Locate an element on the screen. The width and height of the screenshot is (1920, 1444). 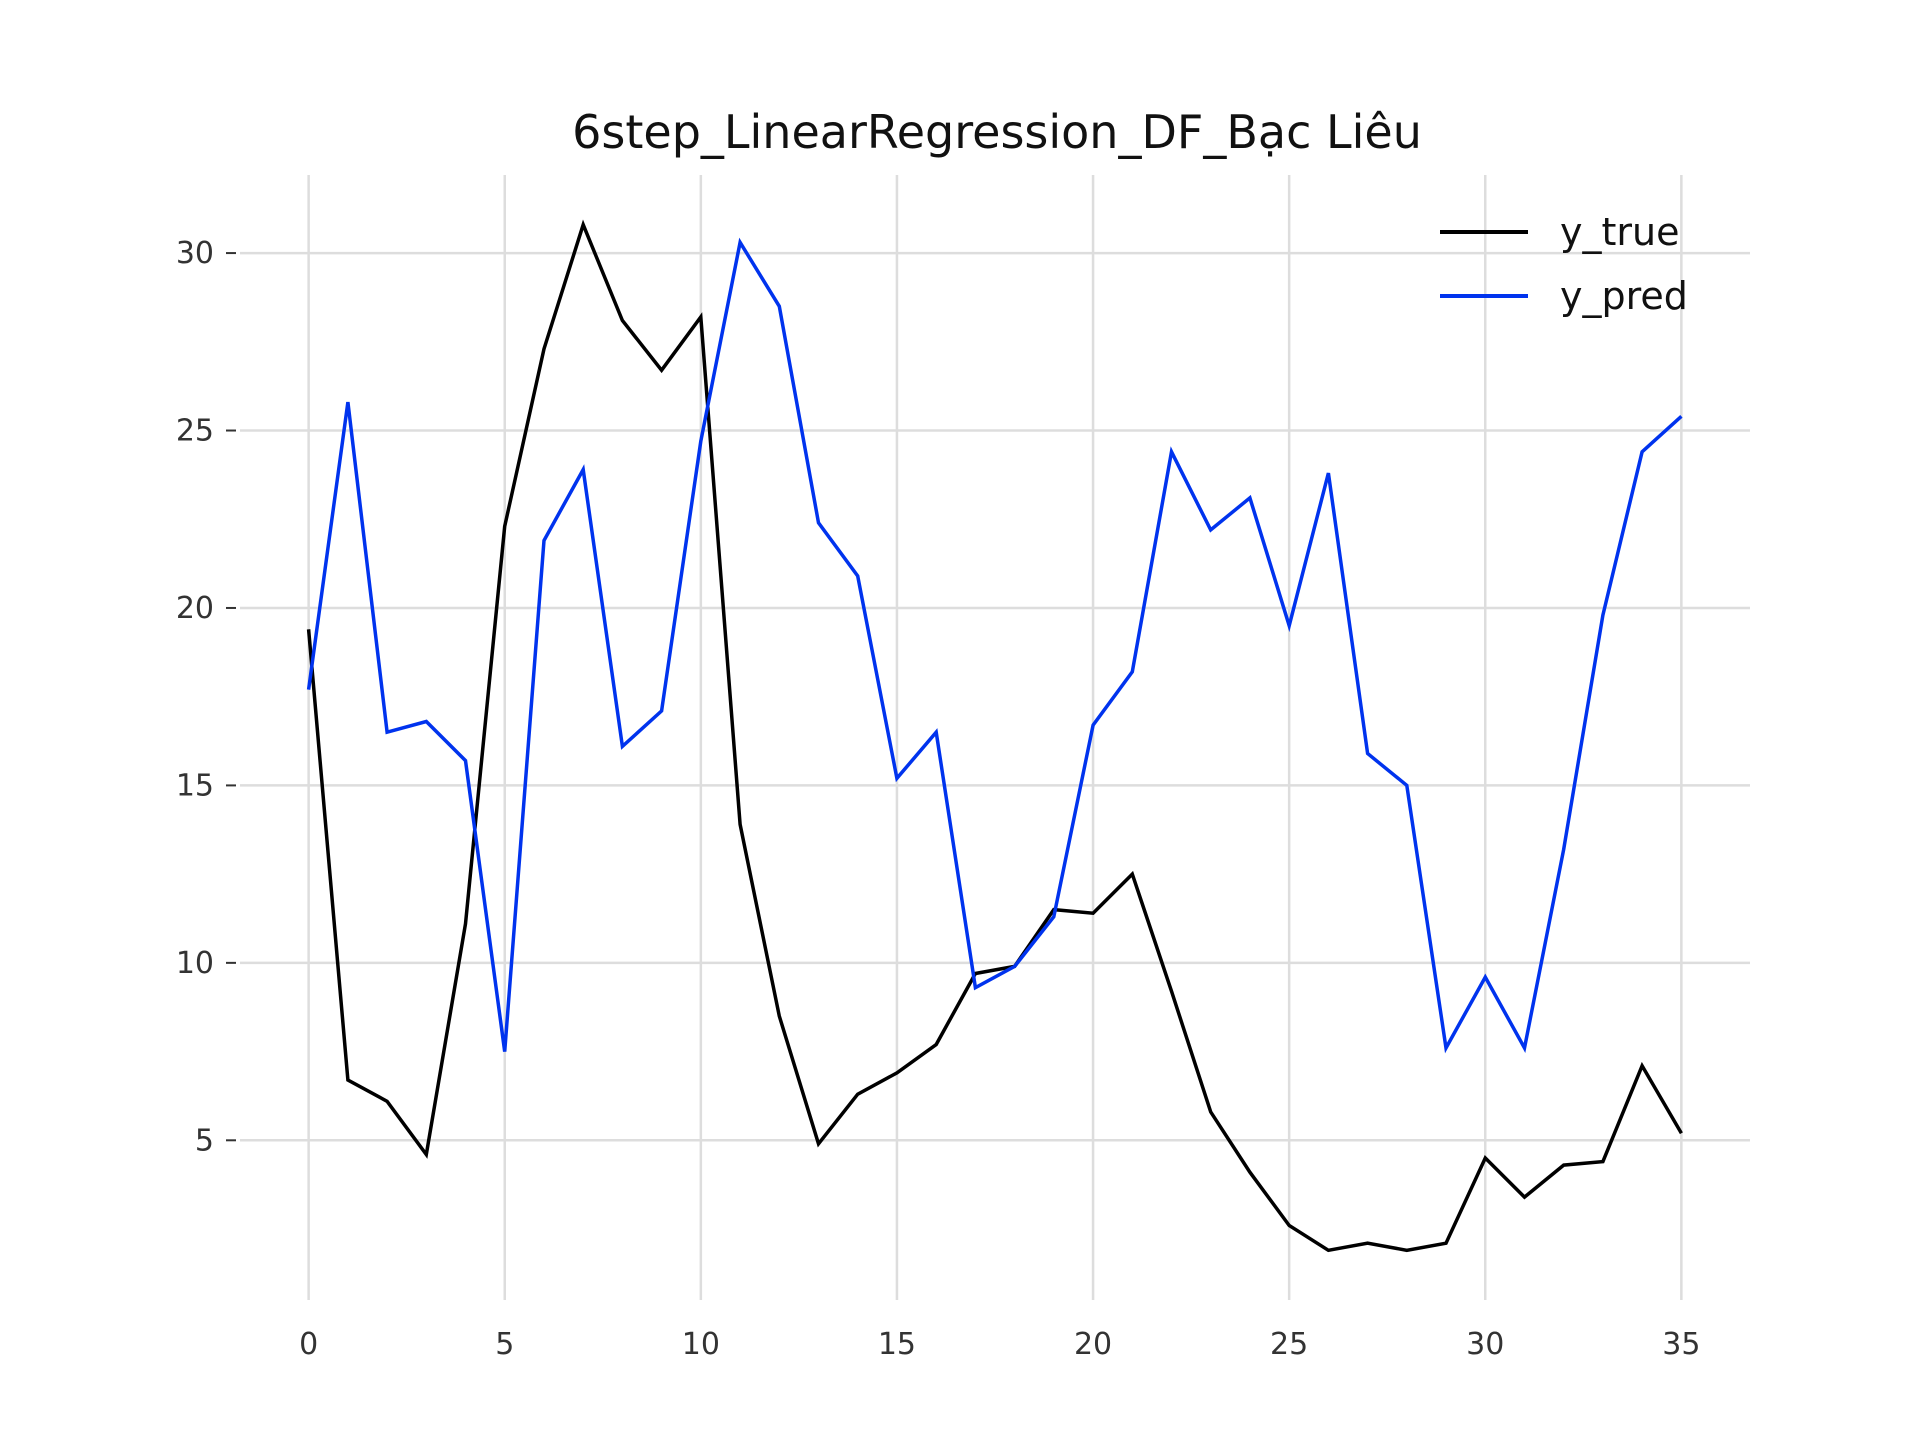
y-tick-label: 20 is located at coordinates (195, 608).